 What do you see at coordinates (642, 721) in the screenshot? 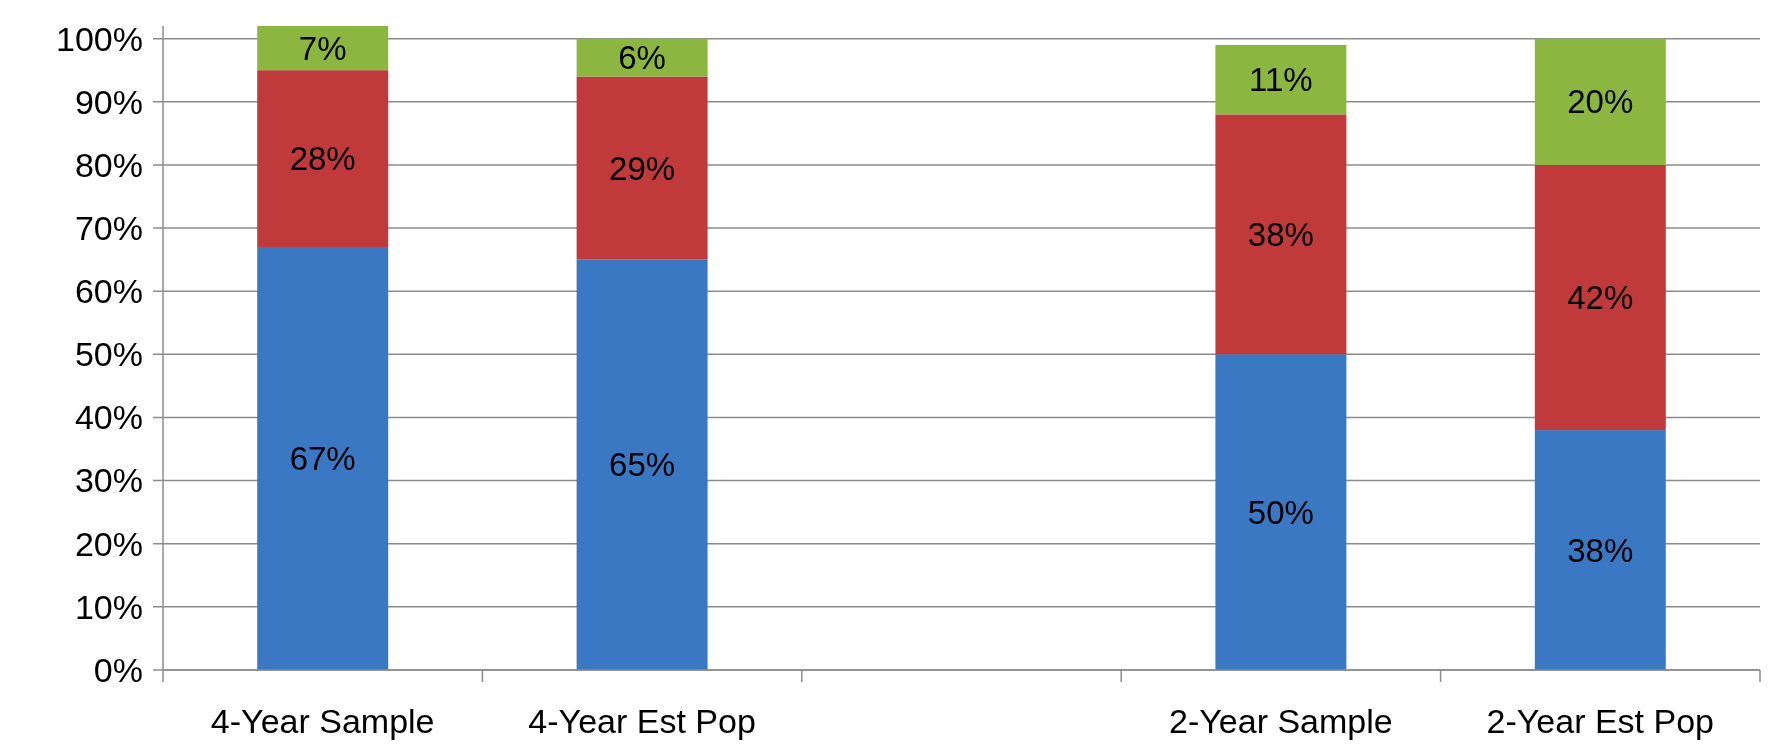
I see `x-tick-label: 4-Year Est Pop` at bounding box center [642, 721].